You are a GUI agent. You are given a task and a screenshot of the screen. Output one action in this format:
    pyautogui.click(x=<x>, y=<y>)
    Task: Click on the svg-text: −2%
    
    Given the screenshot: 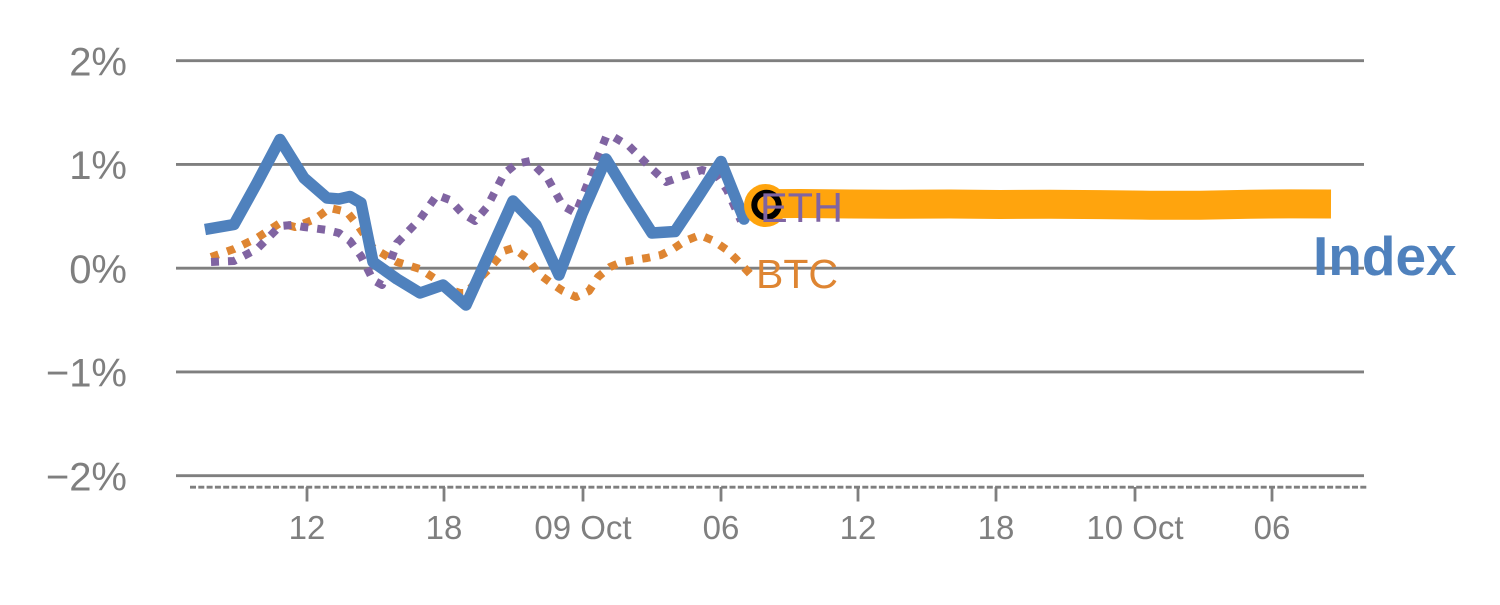 What is the action you would take?
    pyautogui.click(x=86, y=477)
    